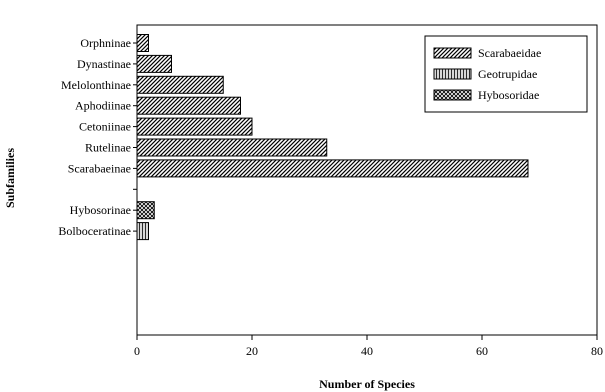 This screenshot has height=392, width=605. Describe the element at coordinates (94, 231) in the screenshot. I see `category-label: Bolboceratinae` at that location.